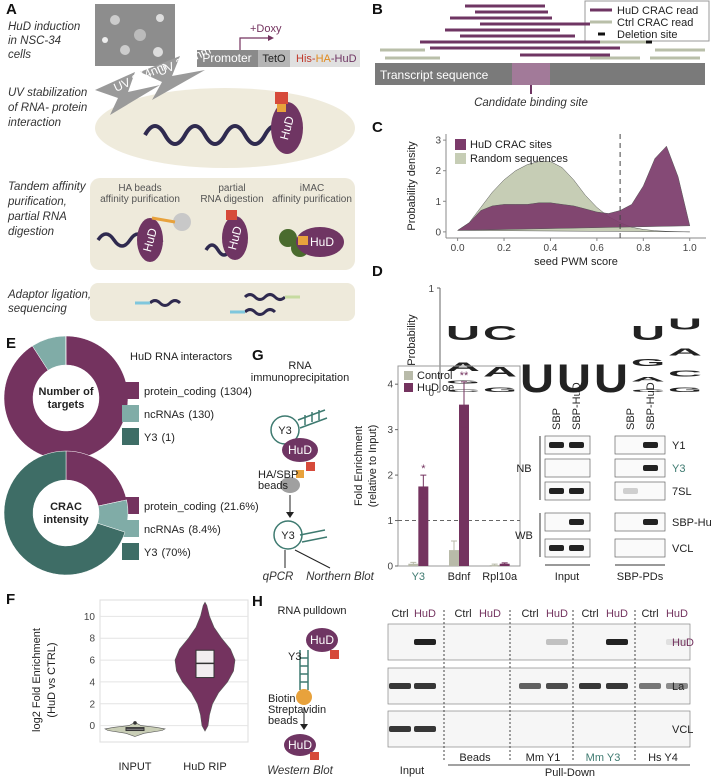  I want to click on value-label: (70%), so click(175, 553).